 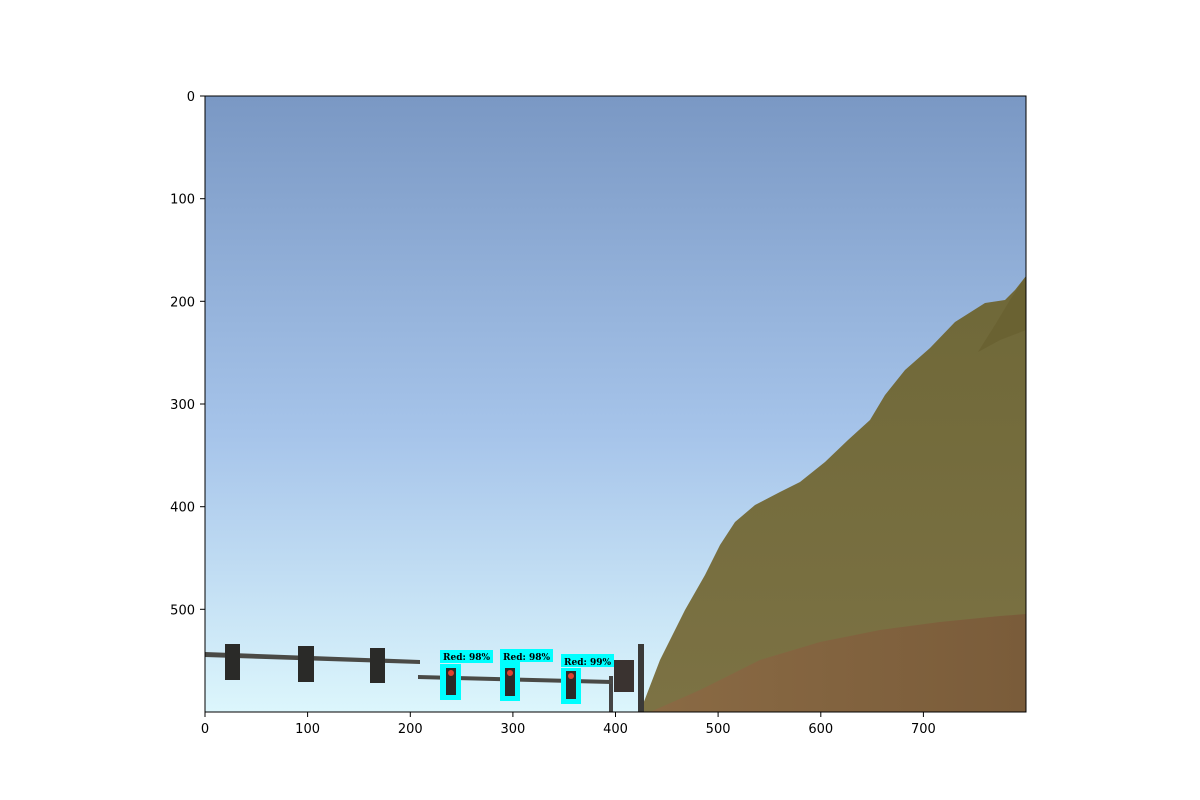 What do you see at coordinates (191, 97) in the screenshot?
I see `y-tick-label: 0` at bounding box center [191, 97].